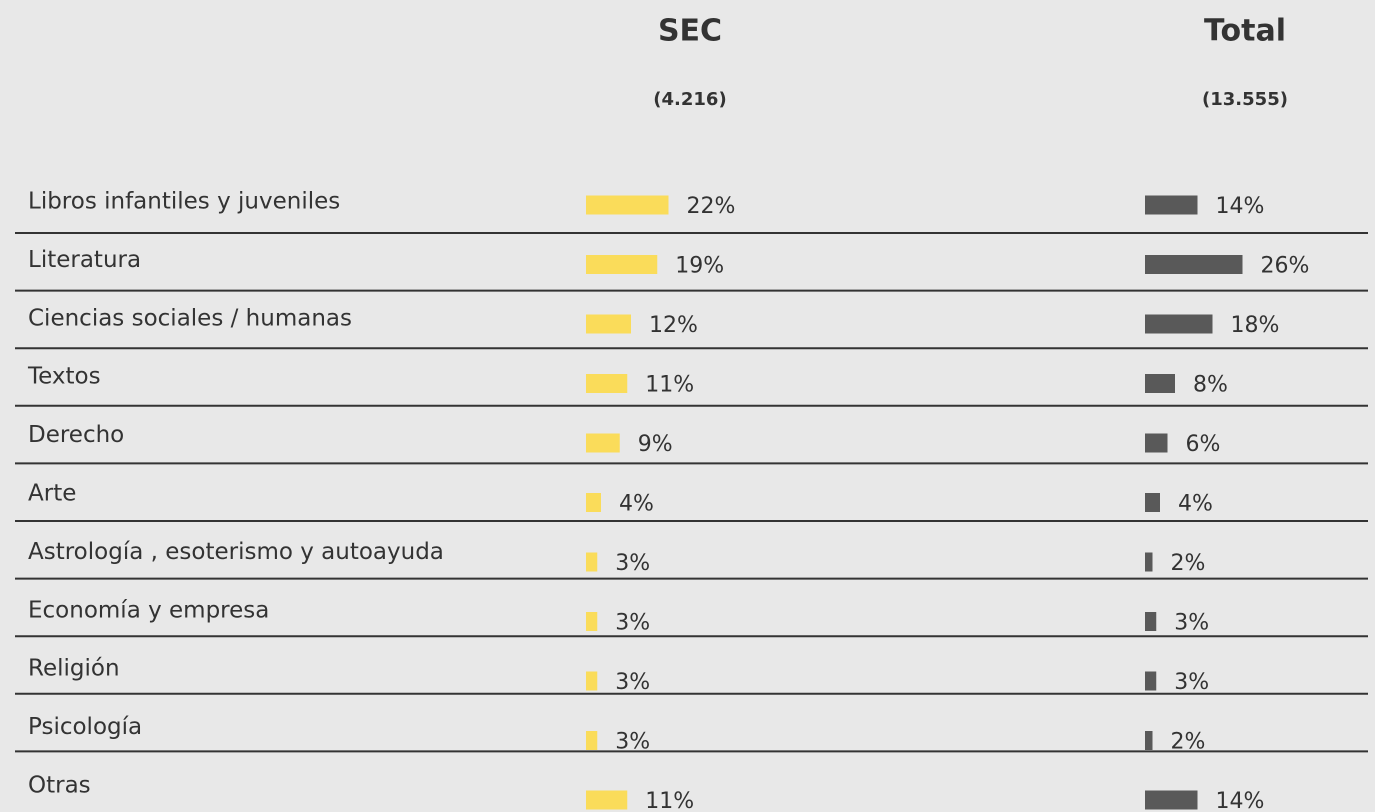  Describe the element at coordinates (74, 669) in the screenshot. I see `category-label: Religión` at that location.